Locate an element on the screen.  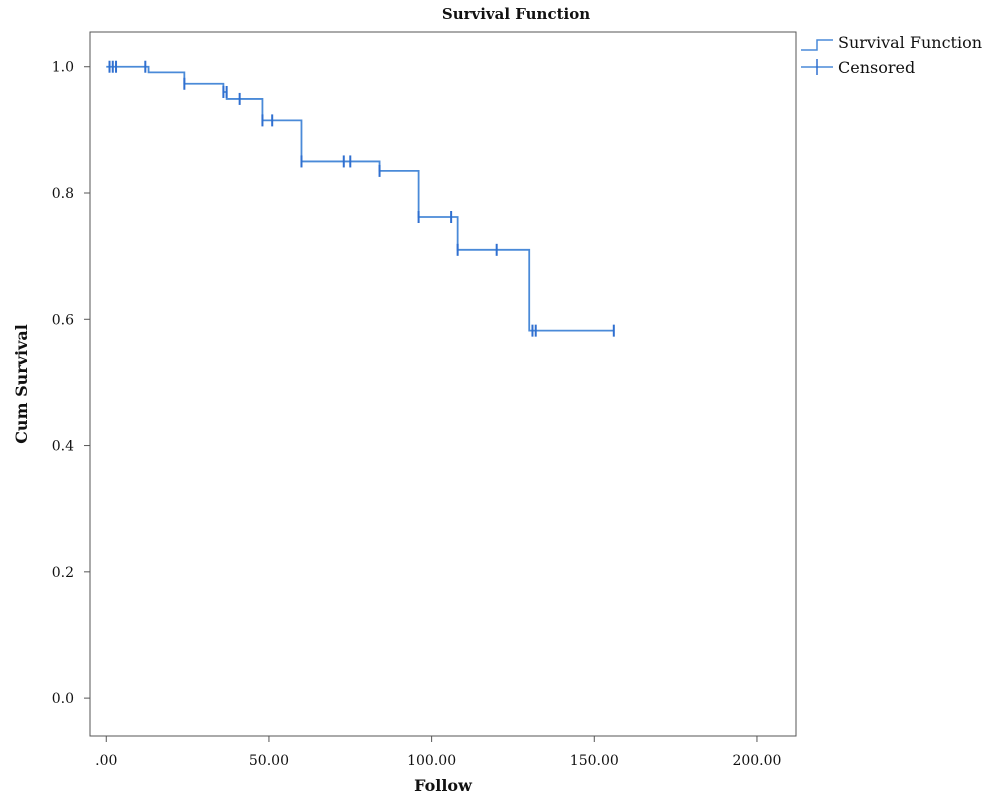
y-tick-label: 0.6 is located at coordinates (63, 320).